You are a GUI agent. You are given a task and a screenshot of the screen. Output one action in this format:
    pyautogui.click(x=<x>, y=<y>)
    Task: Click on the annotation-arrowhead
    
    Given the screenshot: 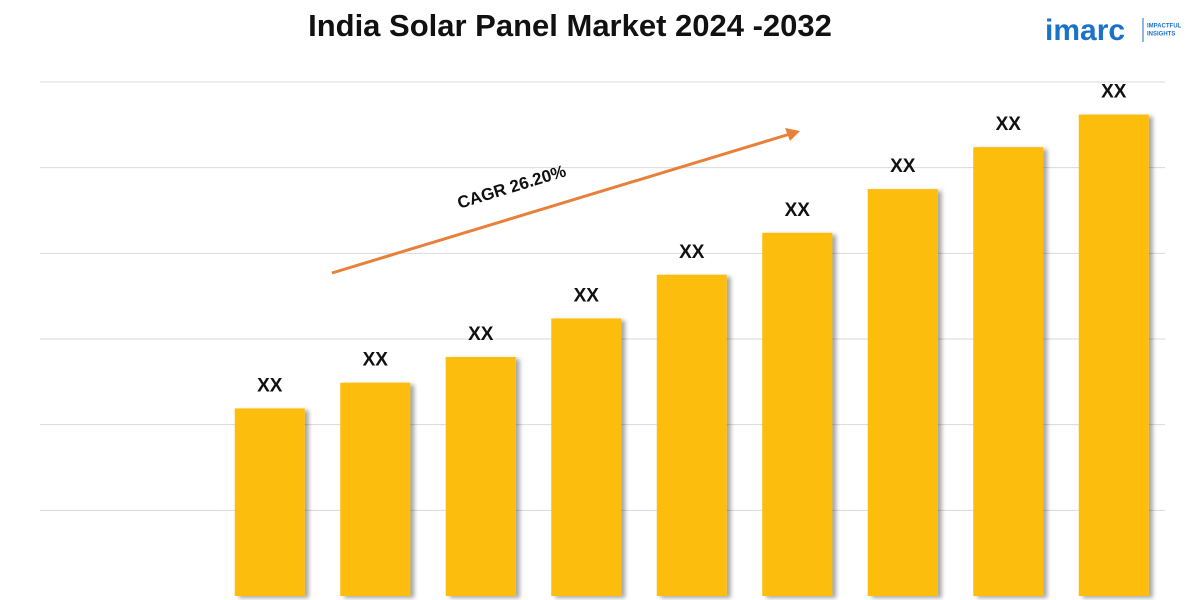 What is the action you would take?
    pyautogui.click(x=792, y=134)
    